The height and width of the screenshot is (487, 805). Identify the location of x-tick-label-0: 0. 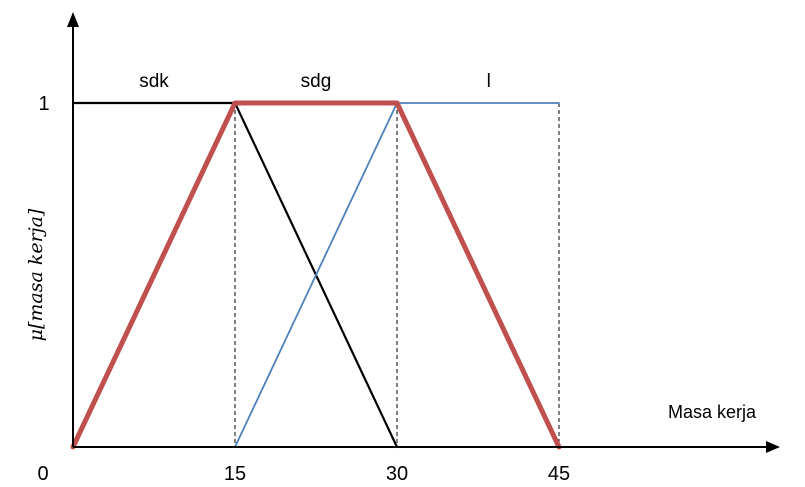
(42, 474).